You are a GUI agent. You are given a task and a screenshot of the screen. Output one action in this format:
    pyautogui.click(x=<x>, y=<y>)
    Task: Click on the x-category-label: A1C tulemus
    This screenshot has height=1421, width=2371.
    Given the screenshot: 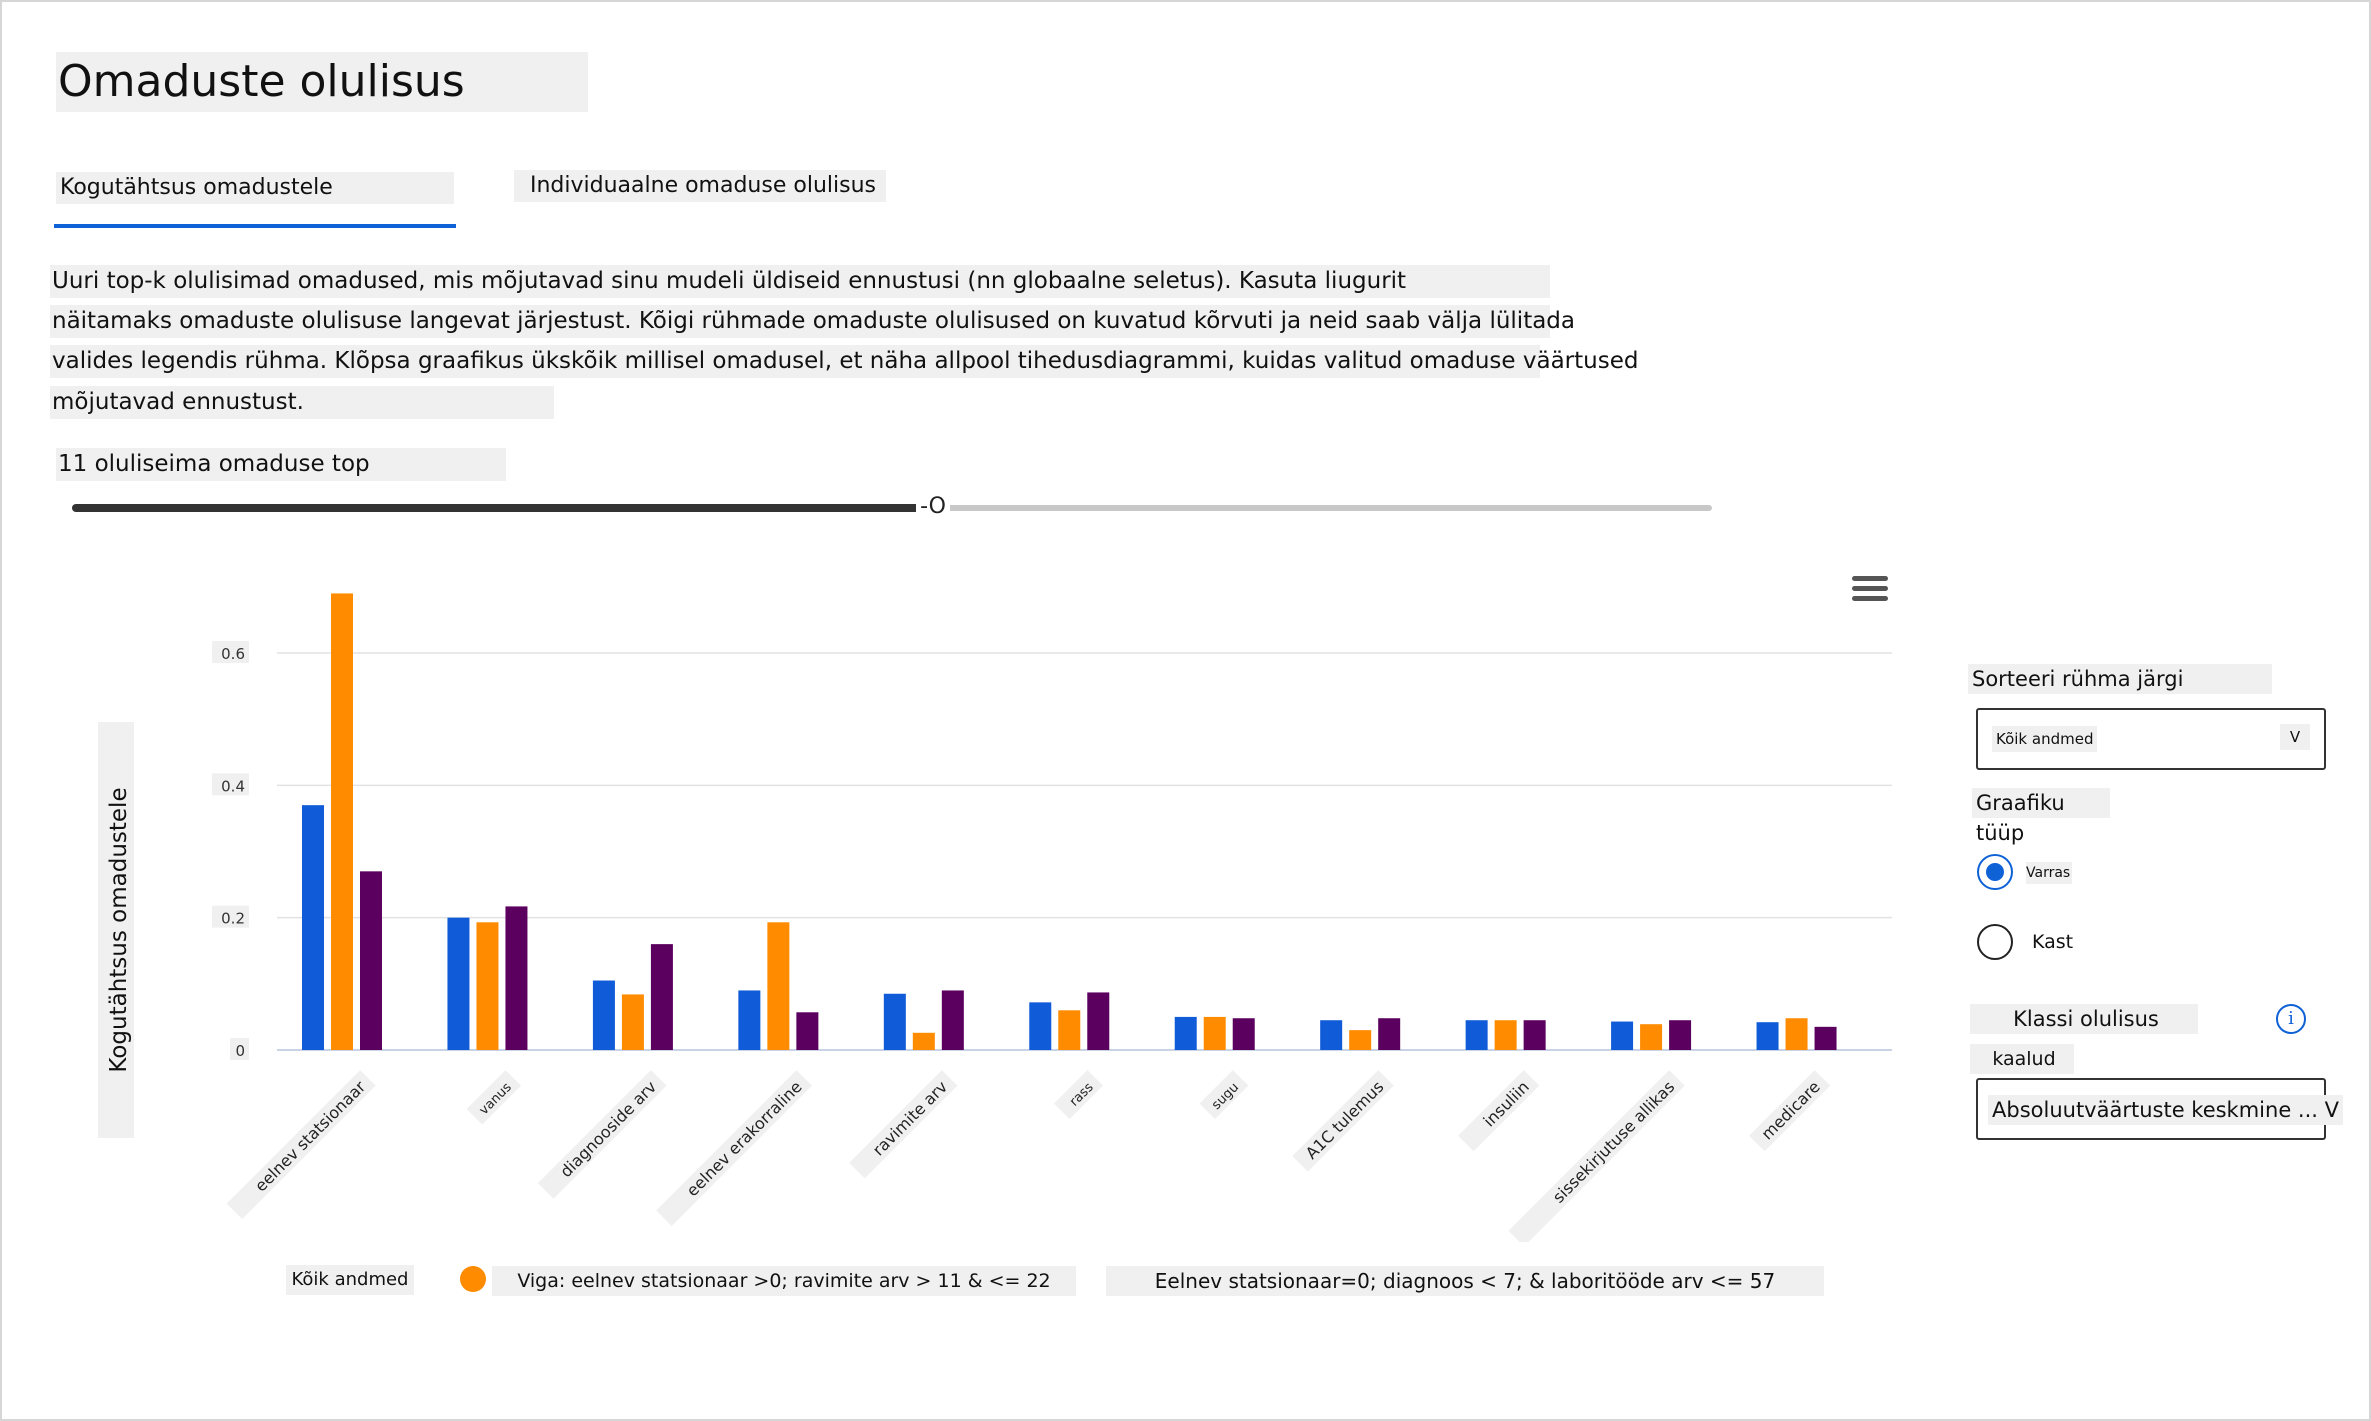 What is the action you would take?
    pyautogui.click(x=1345, y=1120)
    